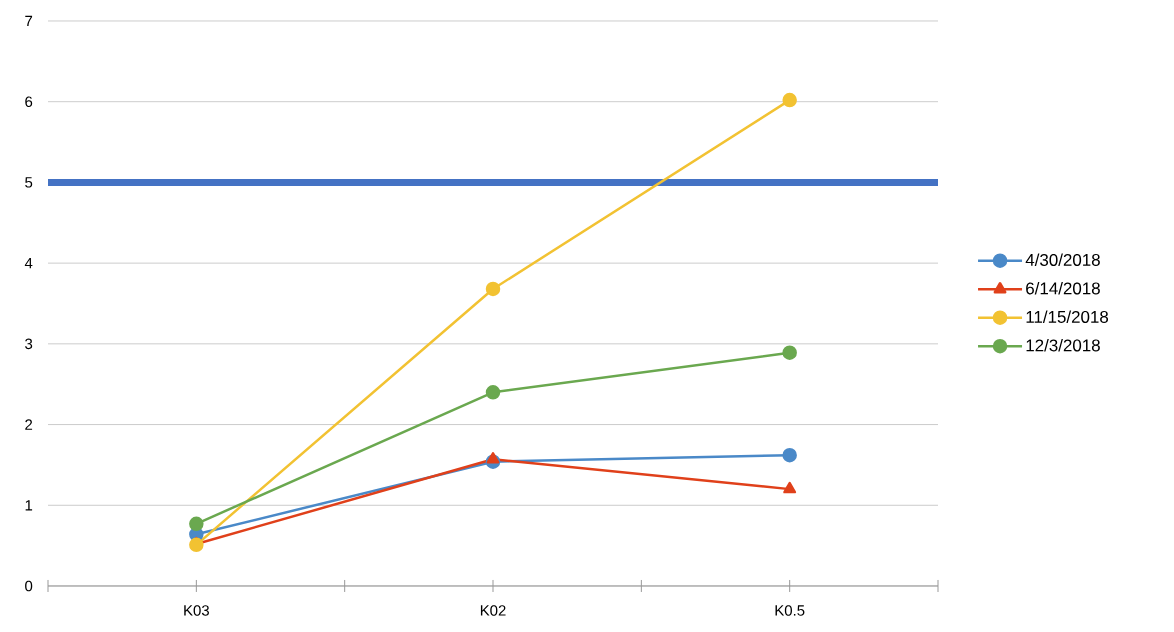 The width and height of the screenshot is (1174, 632). What do you see at coordinates (29, 21) in the screenshot?
I see `y-tick-label: 7` at bounding box center [29, 21].